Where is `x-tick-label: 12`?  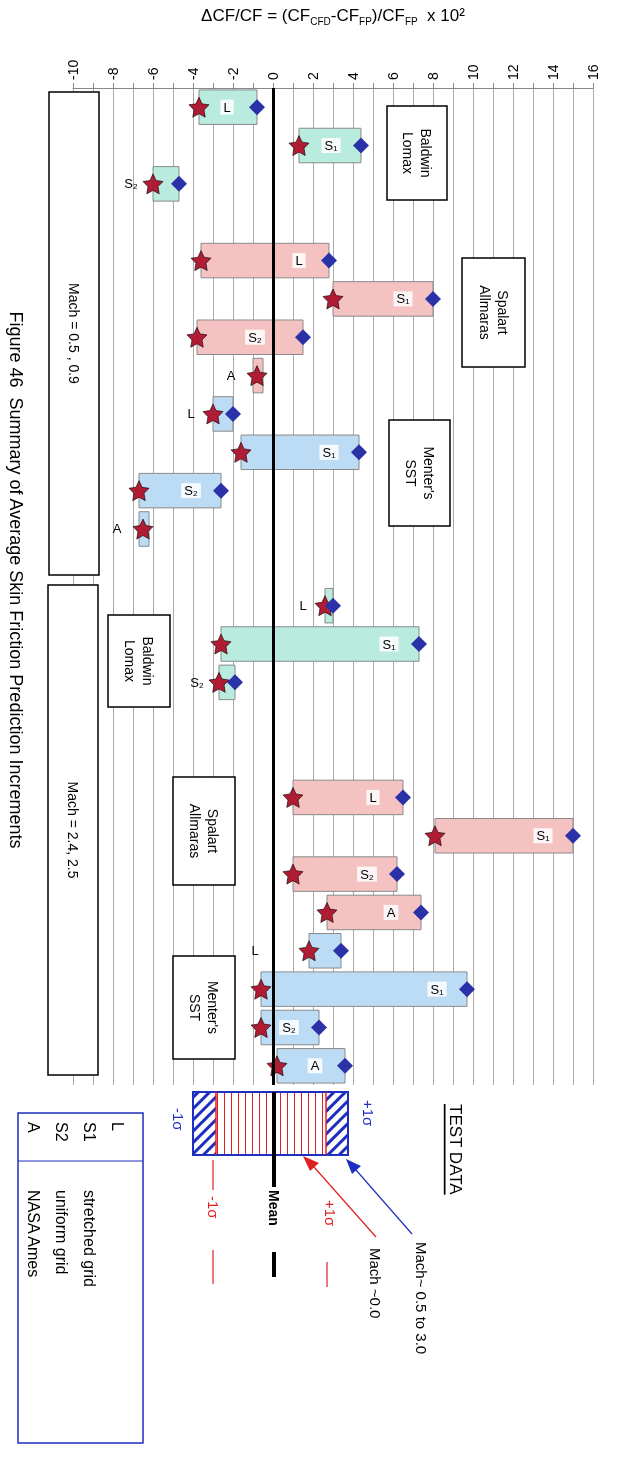
x-tick-label: 12 is located at coordinates (513, 72).